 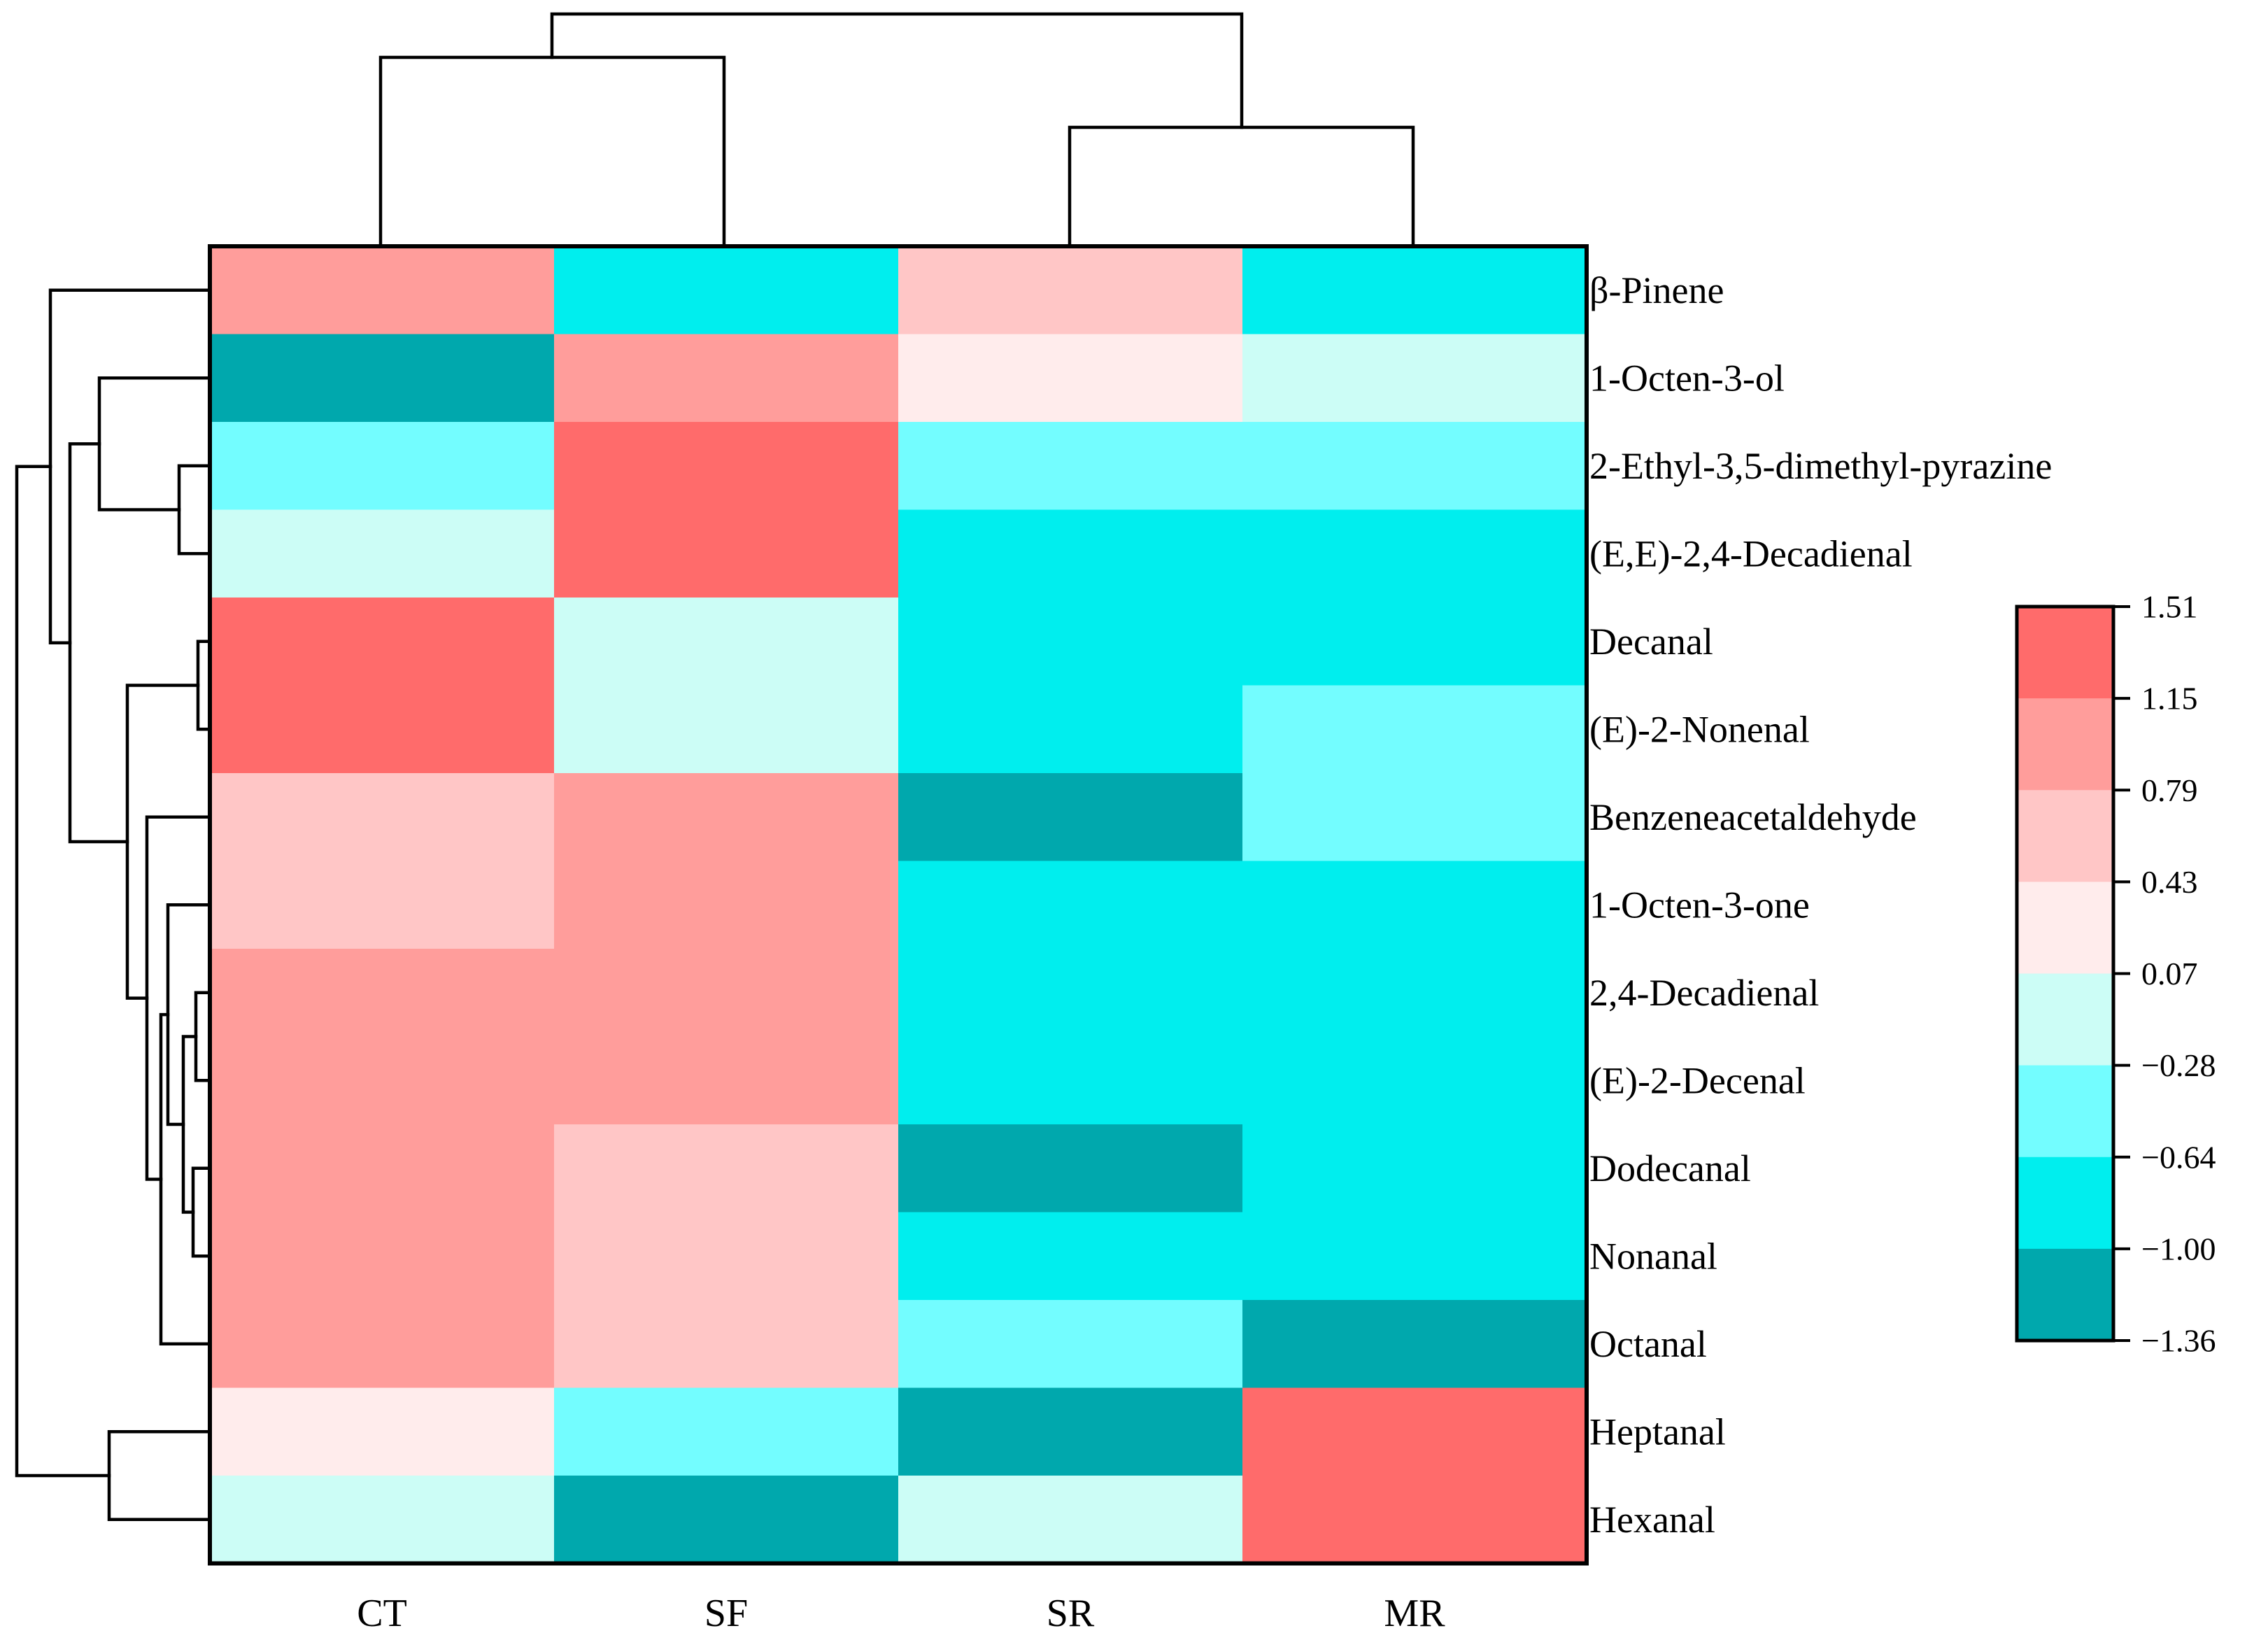 What do you see at coordinates (2178, 1157) in the screenshot?
I see `colorbar-tick-label: −0.64` at bounding box center [2178, 1157].